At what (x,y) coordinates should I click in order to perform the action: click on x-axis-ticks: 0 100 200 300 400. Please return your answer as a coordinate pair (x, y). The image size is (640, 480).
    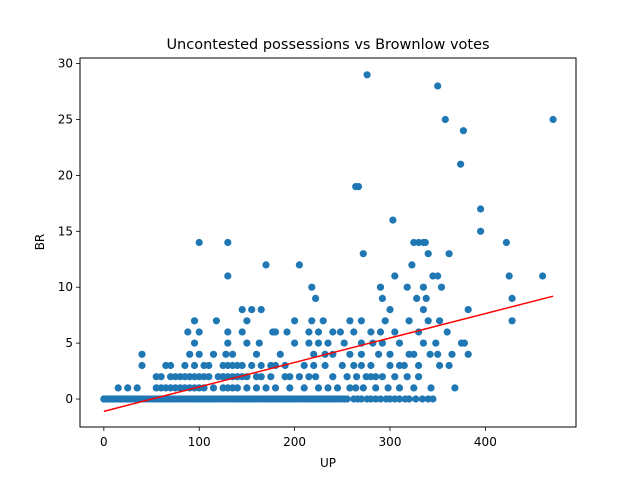
    Looking at the image, I should click on (298, 438).